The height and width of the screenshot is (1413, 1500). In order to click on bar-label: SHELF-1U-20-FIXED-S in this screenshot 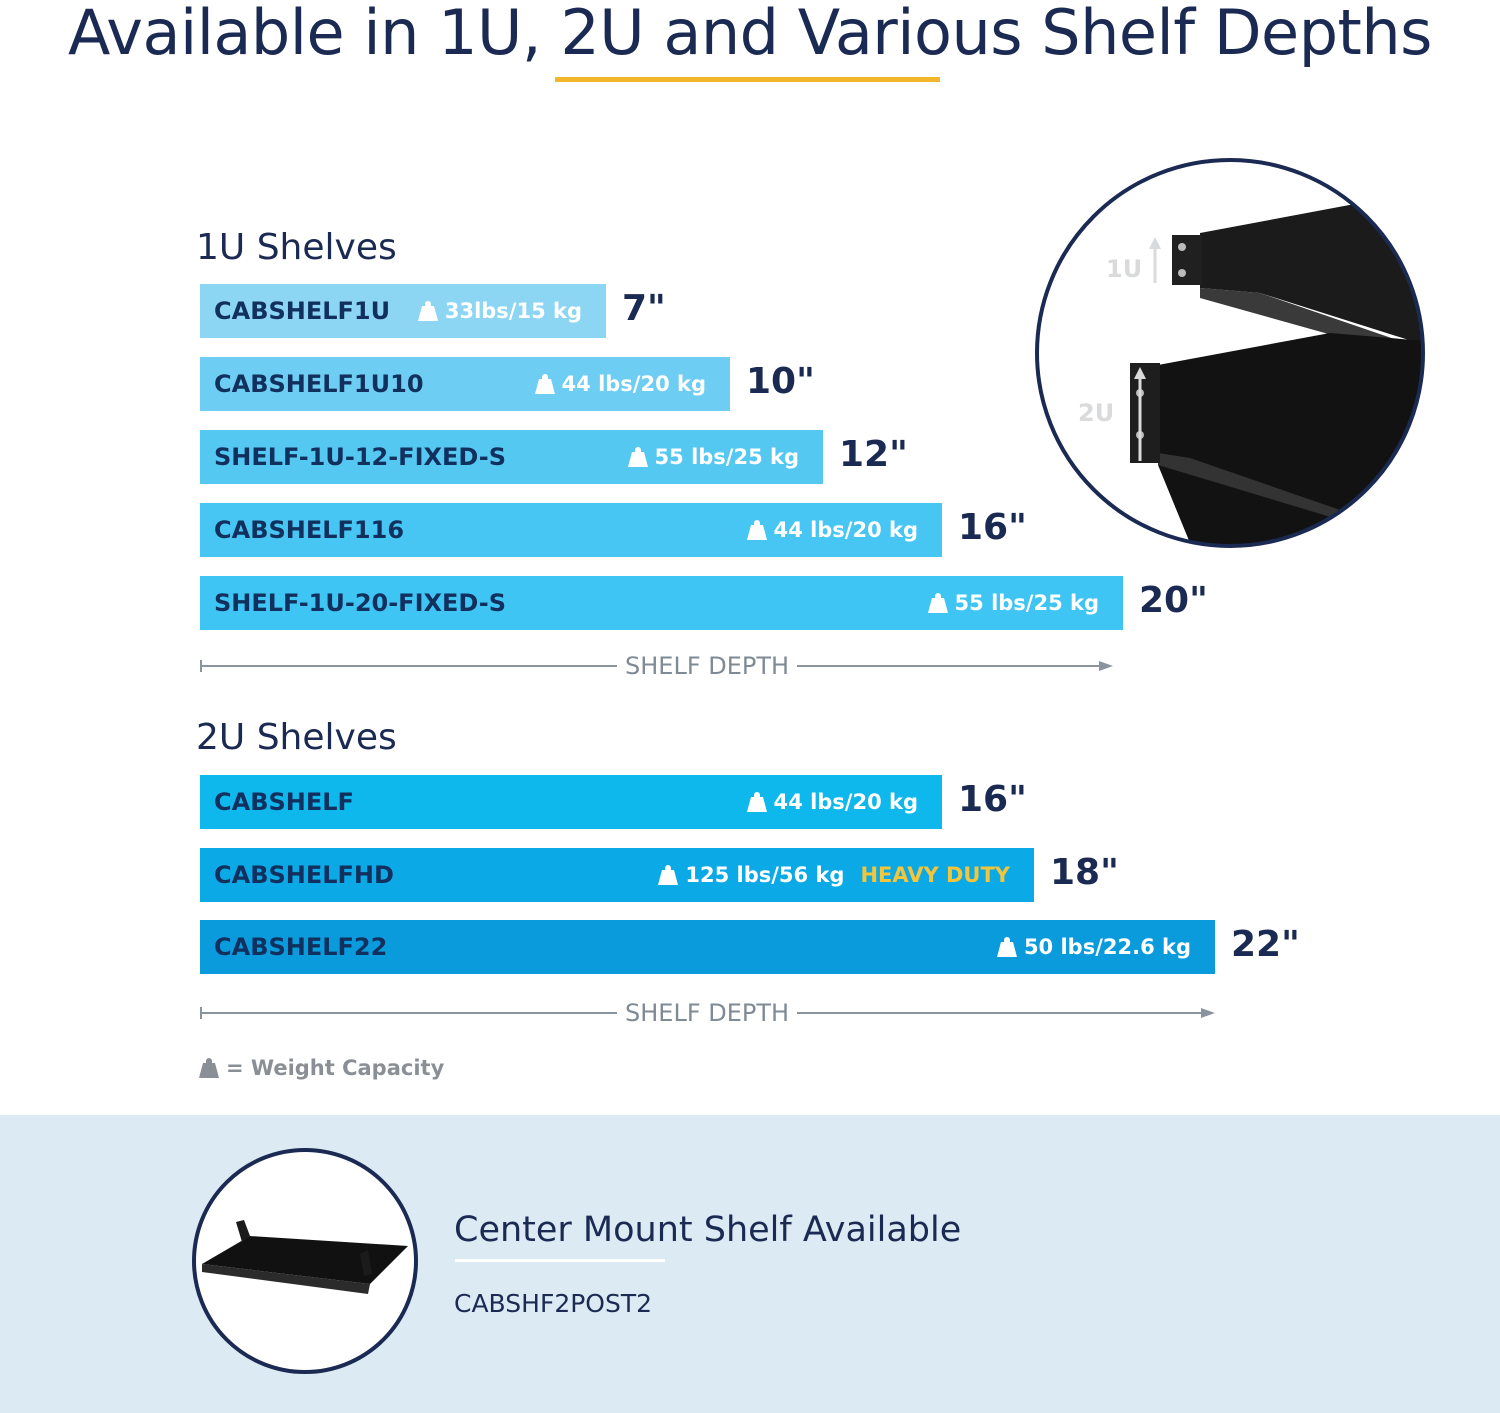, I will do `click(360, 603)`.